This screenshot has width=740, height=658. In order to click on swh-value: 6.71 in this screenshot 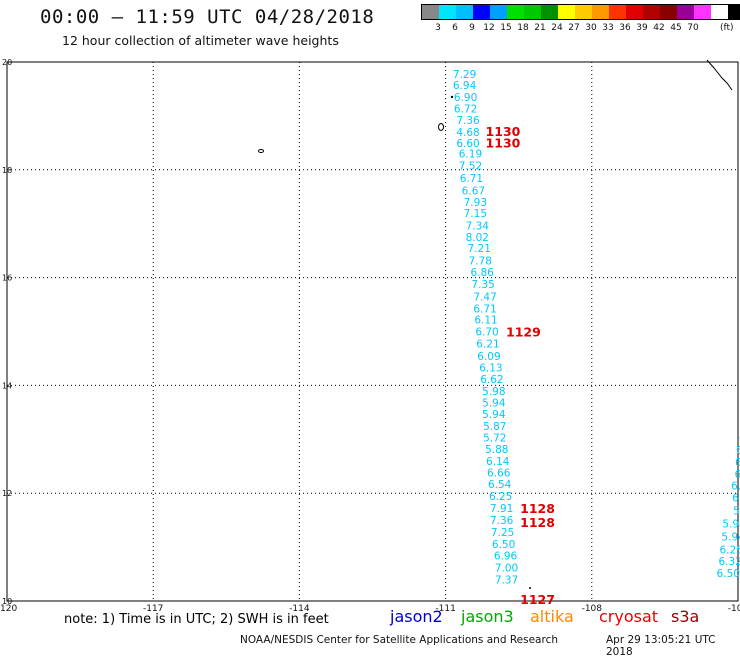, I will do `click(484, 309)`.